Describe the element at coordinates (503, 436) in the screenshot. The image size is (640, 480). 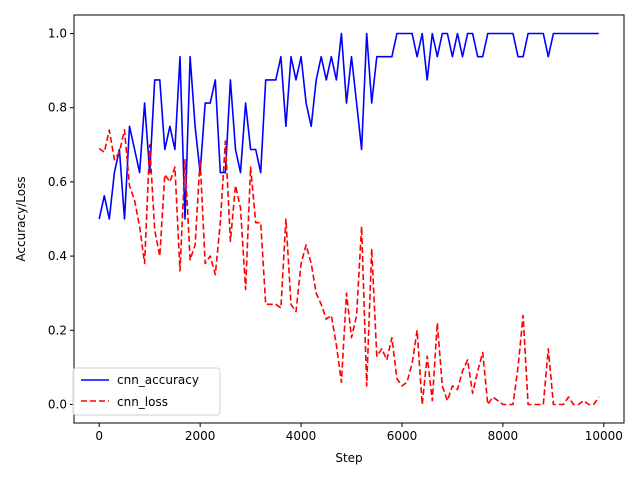
I see `x-tick-label: 8000` at that location.